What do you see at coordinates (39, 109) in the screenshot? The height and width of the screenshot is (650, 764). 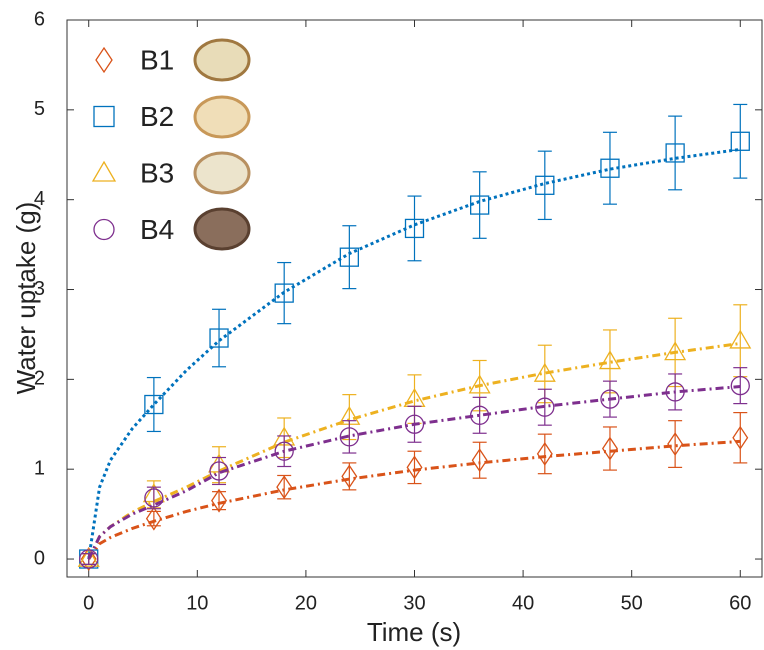 I see `y-tick-label: 5` at bounding box center [39, 109].